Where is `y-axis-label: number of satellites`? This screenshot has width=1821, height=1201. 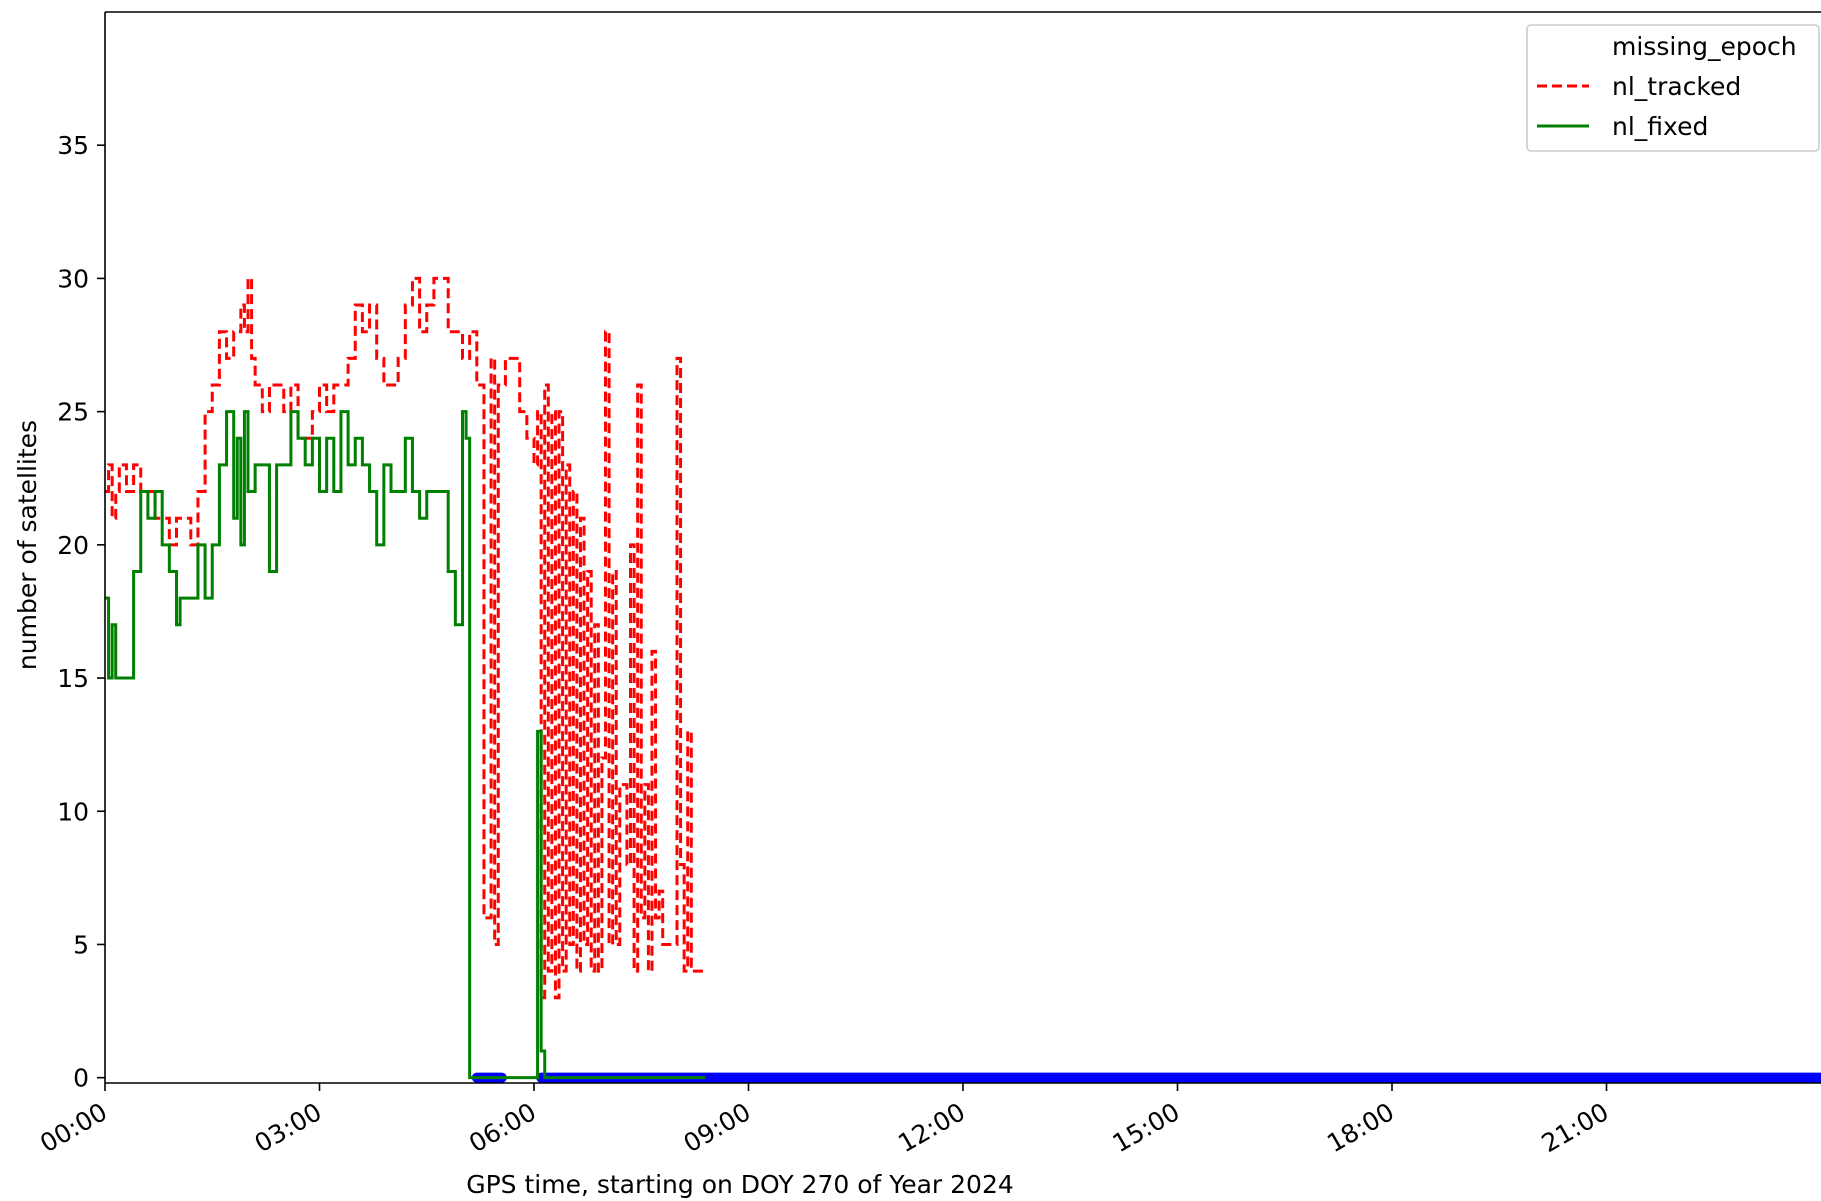
y-axis-label: number of satellites is located at coordinates (27, 545).